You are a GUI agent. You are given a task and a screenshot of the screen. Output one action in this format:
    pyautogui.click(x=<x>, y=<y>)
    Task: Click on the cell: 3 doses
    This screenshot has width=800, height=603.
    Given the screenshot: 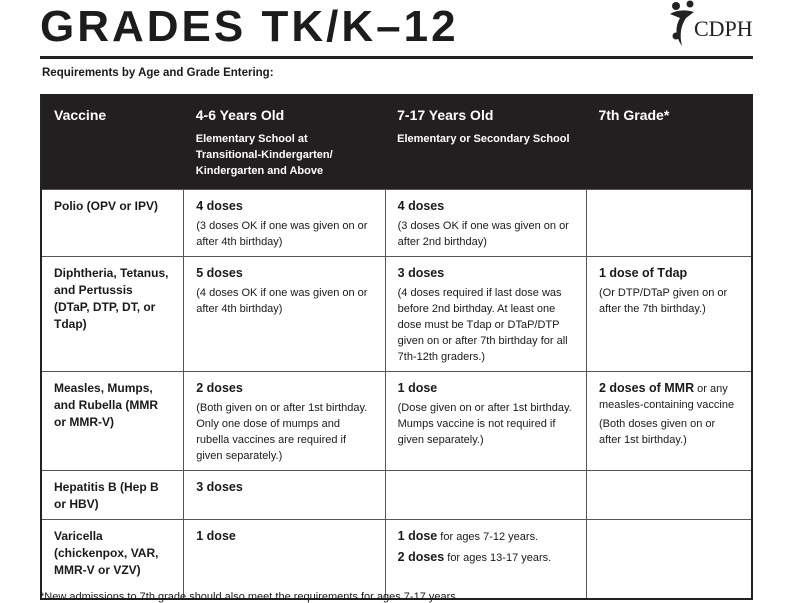 What is the action you would take?
    pyautogui.click(x=284, y=495)
    